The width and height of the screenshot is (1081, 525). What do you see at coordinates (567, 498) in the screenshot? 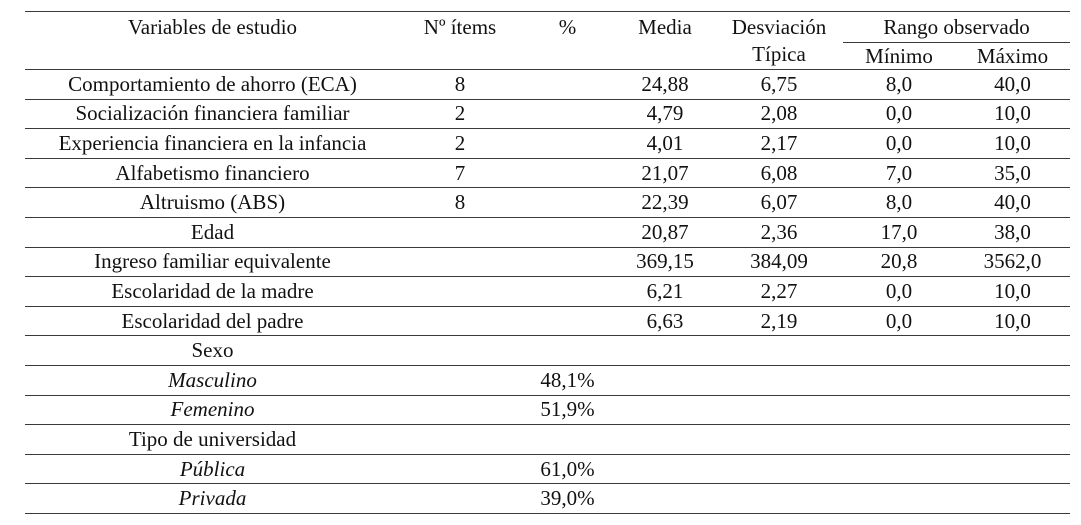
I see `cell-percent: 39,0%` at bounding box center [567, 498].